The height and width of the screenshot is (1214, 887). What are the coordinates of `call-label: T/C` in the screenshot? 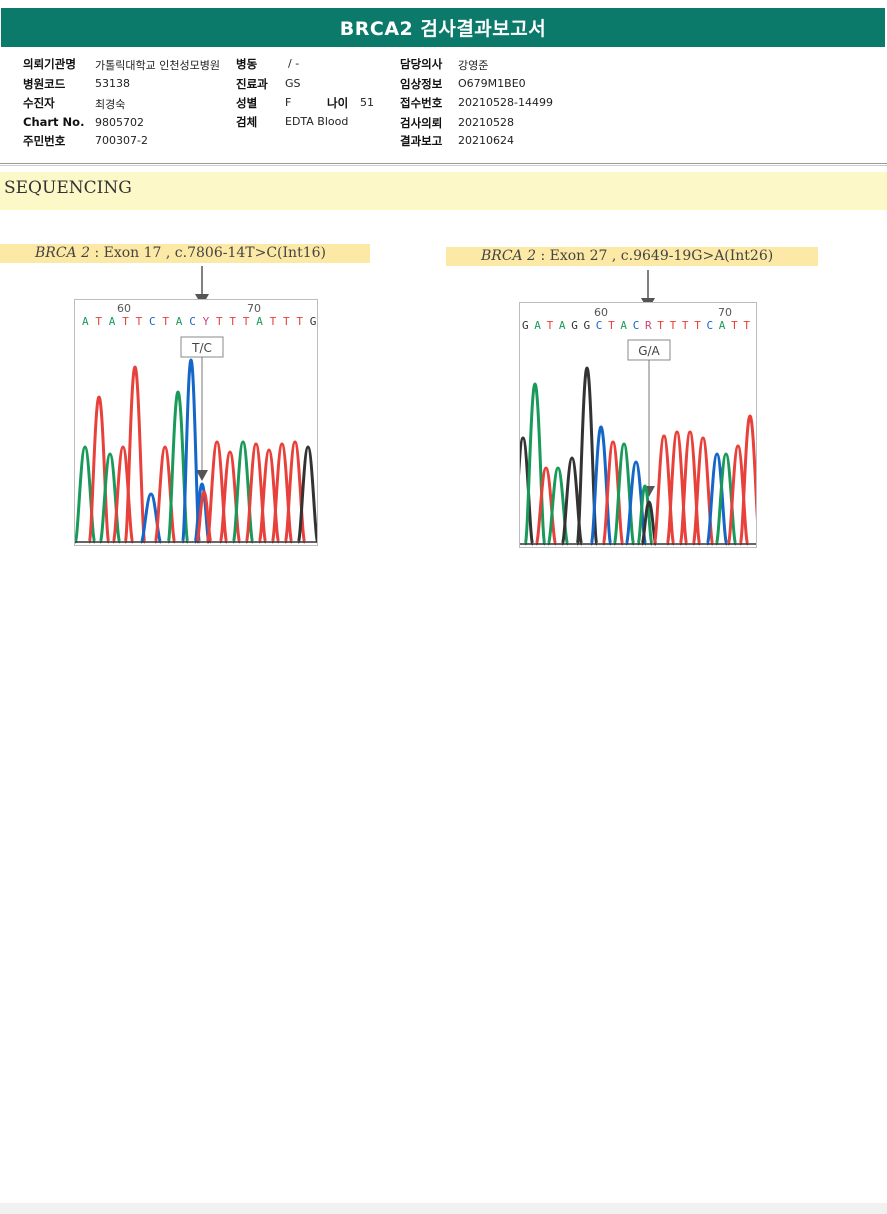 It's located at (201, 348).